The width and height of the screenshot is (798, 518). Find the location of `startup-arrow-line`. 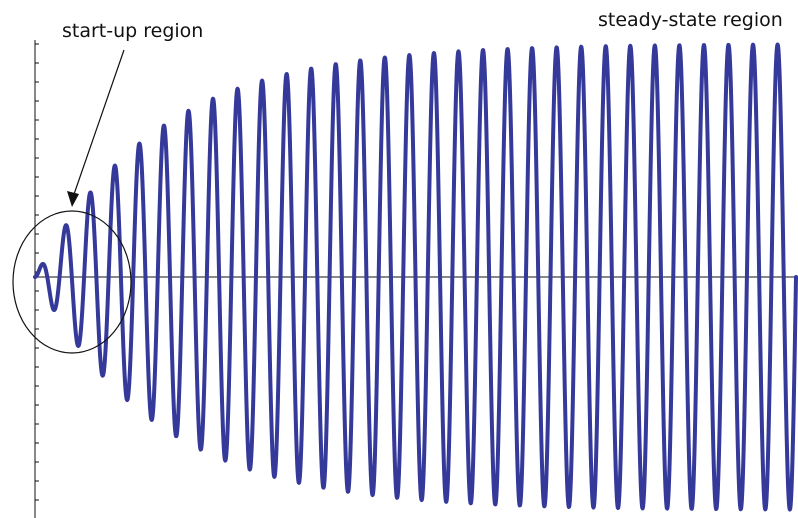

startup-arrow-line is located at coordinates (98, 125).